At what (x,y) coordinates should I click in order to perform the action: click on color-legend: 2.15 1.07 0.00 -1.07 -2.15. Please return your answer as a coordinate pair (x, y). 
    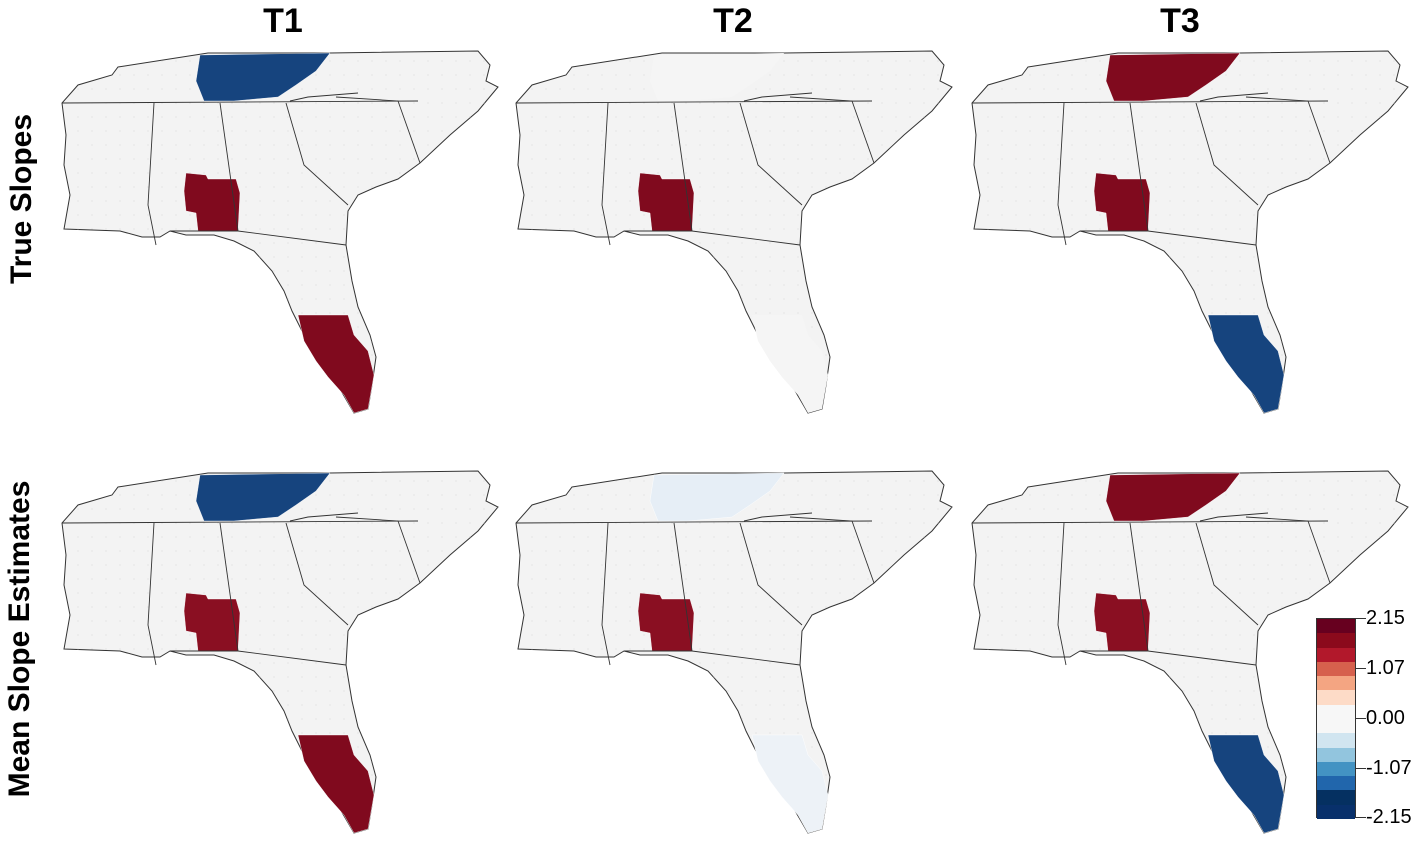
    Looking at the image, I should click on (1369, 717).